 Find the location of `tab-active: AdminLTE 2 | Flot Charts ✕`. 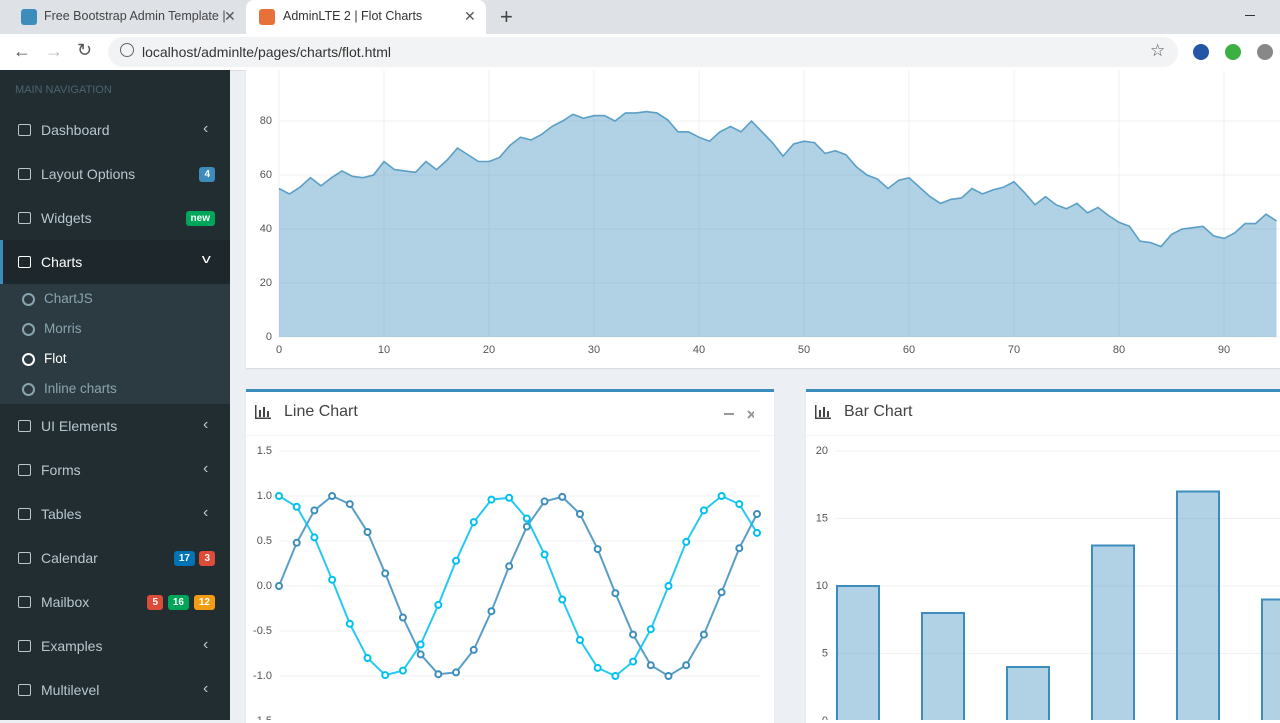

tab-active: AdminLTE 2 | Flot Charts ✕ is located at coordinates (366, 17).